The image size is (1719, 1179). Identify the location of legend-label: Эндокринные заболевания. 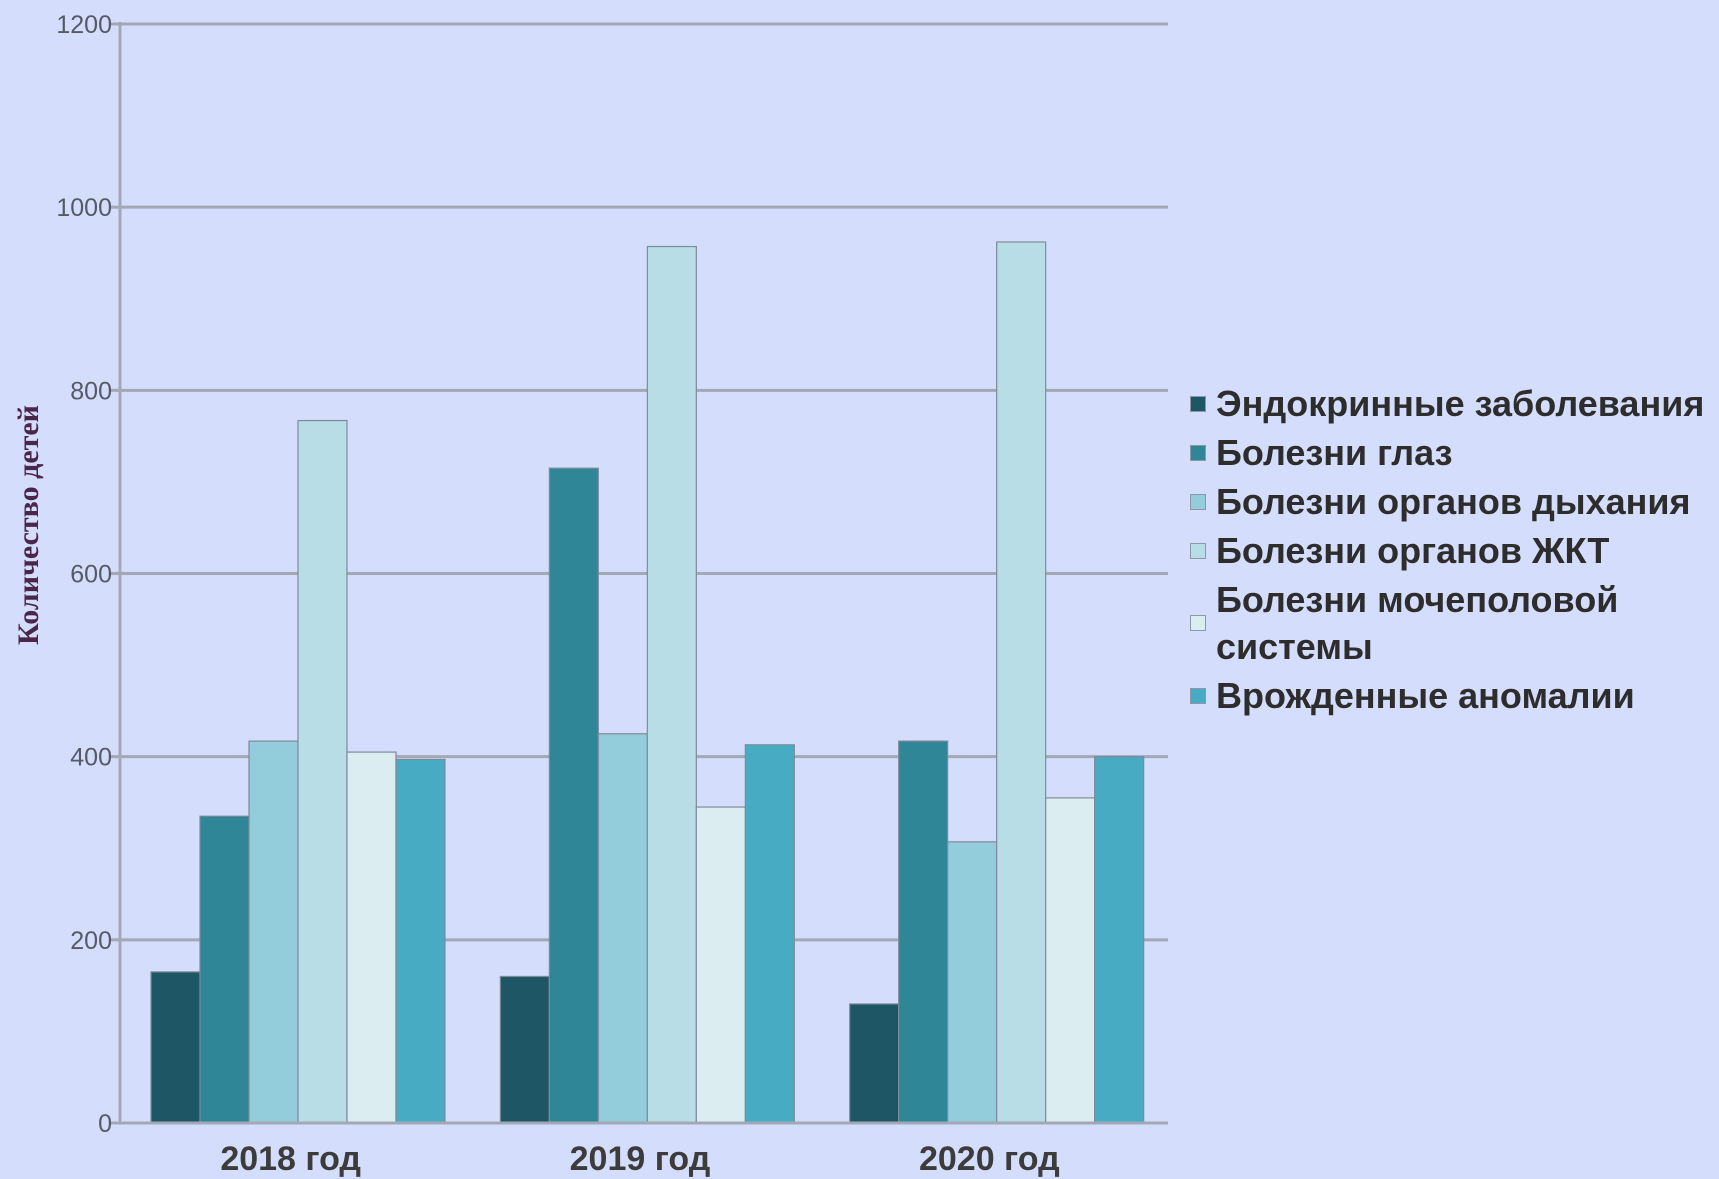
(1460, 403).